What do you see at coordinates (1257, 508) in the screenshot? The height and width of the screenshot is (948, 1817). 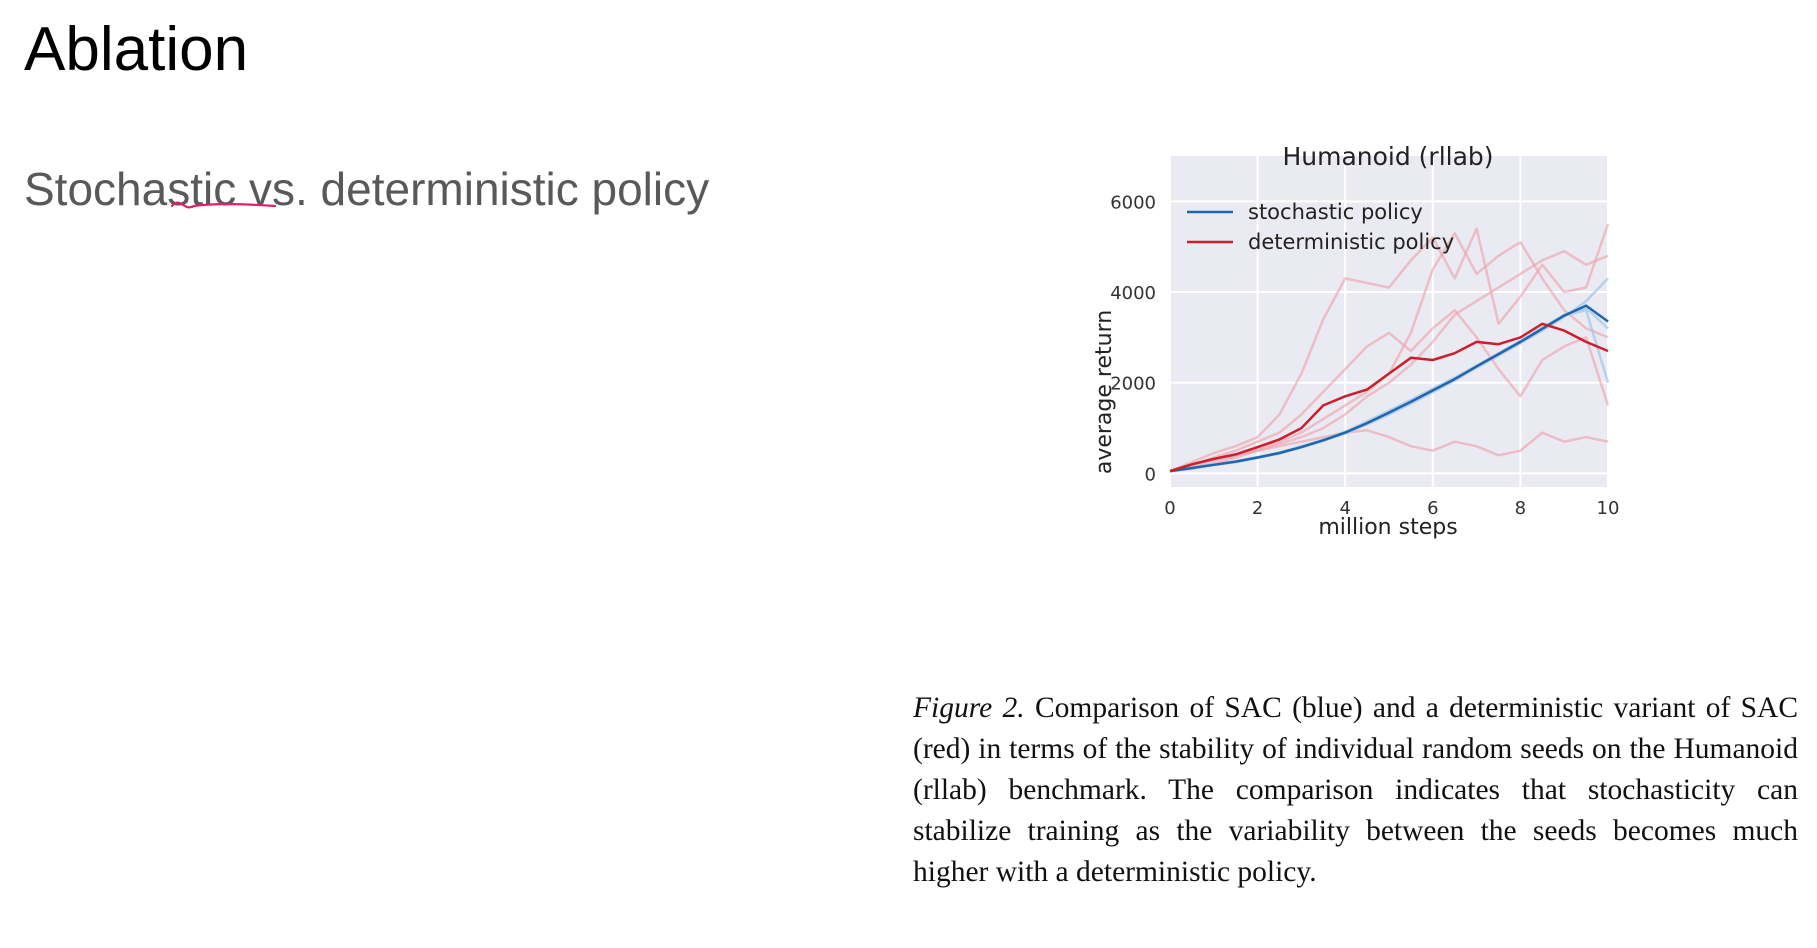 I see `x-tick-label: 2` at bounding box center [1257, 508].